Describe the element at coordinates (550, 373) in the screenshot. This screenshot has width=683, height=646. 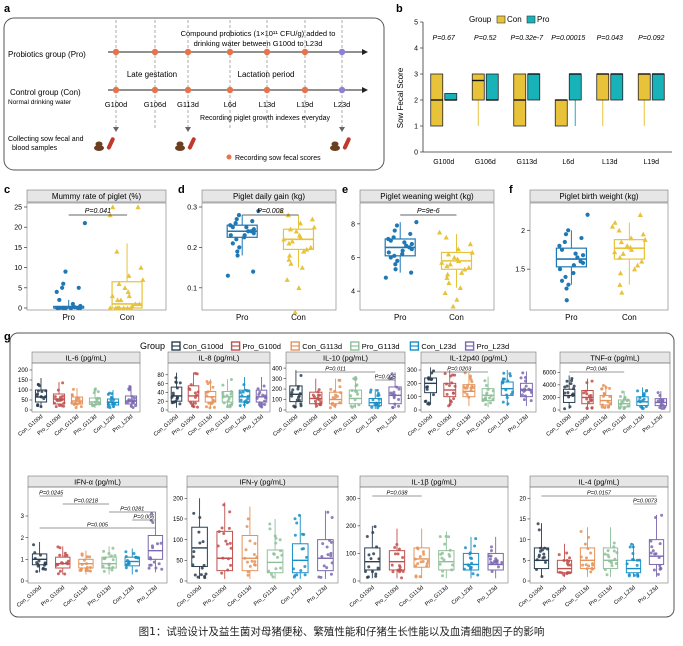
I see `g-y-tick-label: 6000` at that location.